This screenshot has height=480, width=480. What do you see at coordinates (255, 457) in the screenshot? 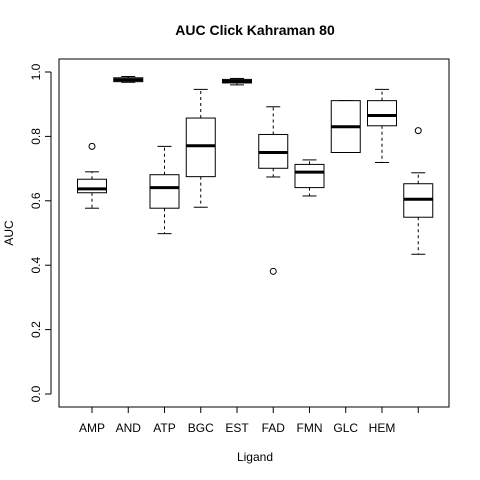
I see `x-axis-label: Ligand` at bounding box center [255, 457].